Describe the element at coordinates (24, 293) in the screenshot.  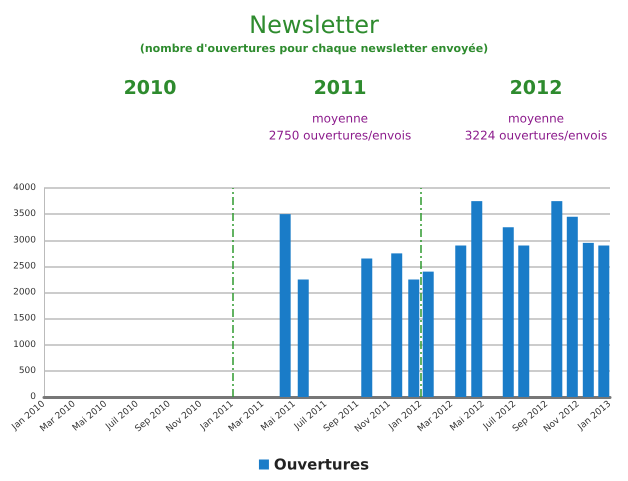
I see `y-tick-label: 2000` at that location.